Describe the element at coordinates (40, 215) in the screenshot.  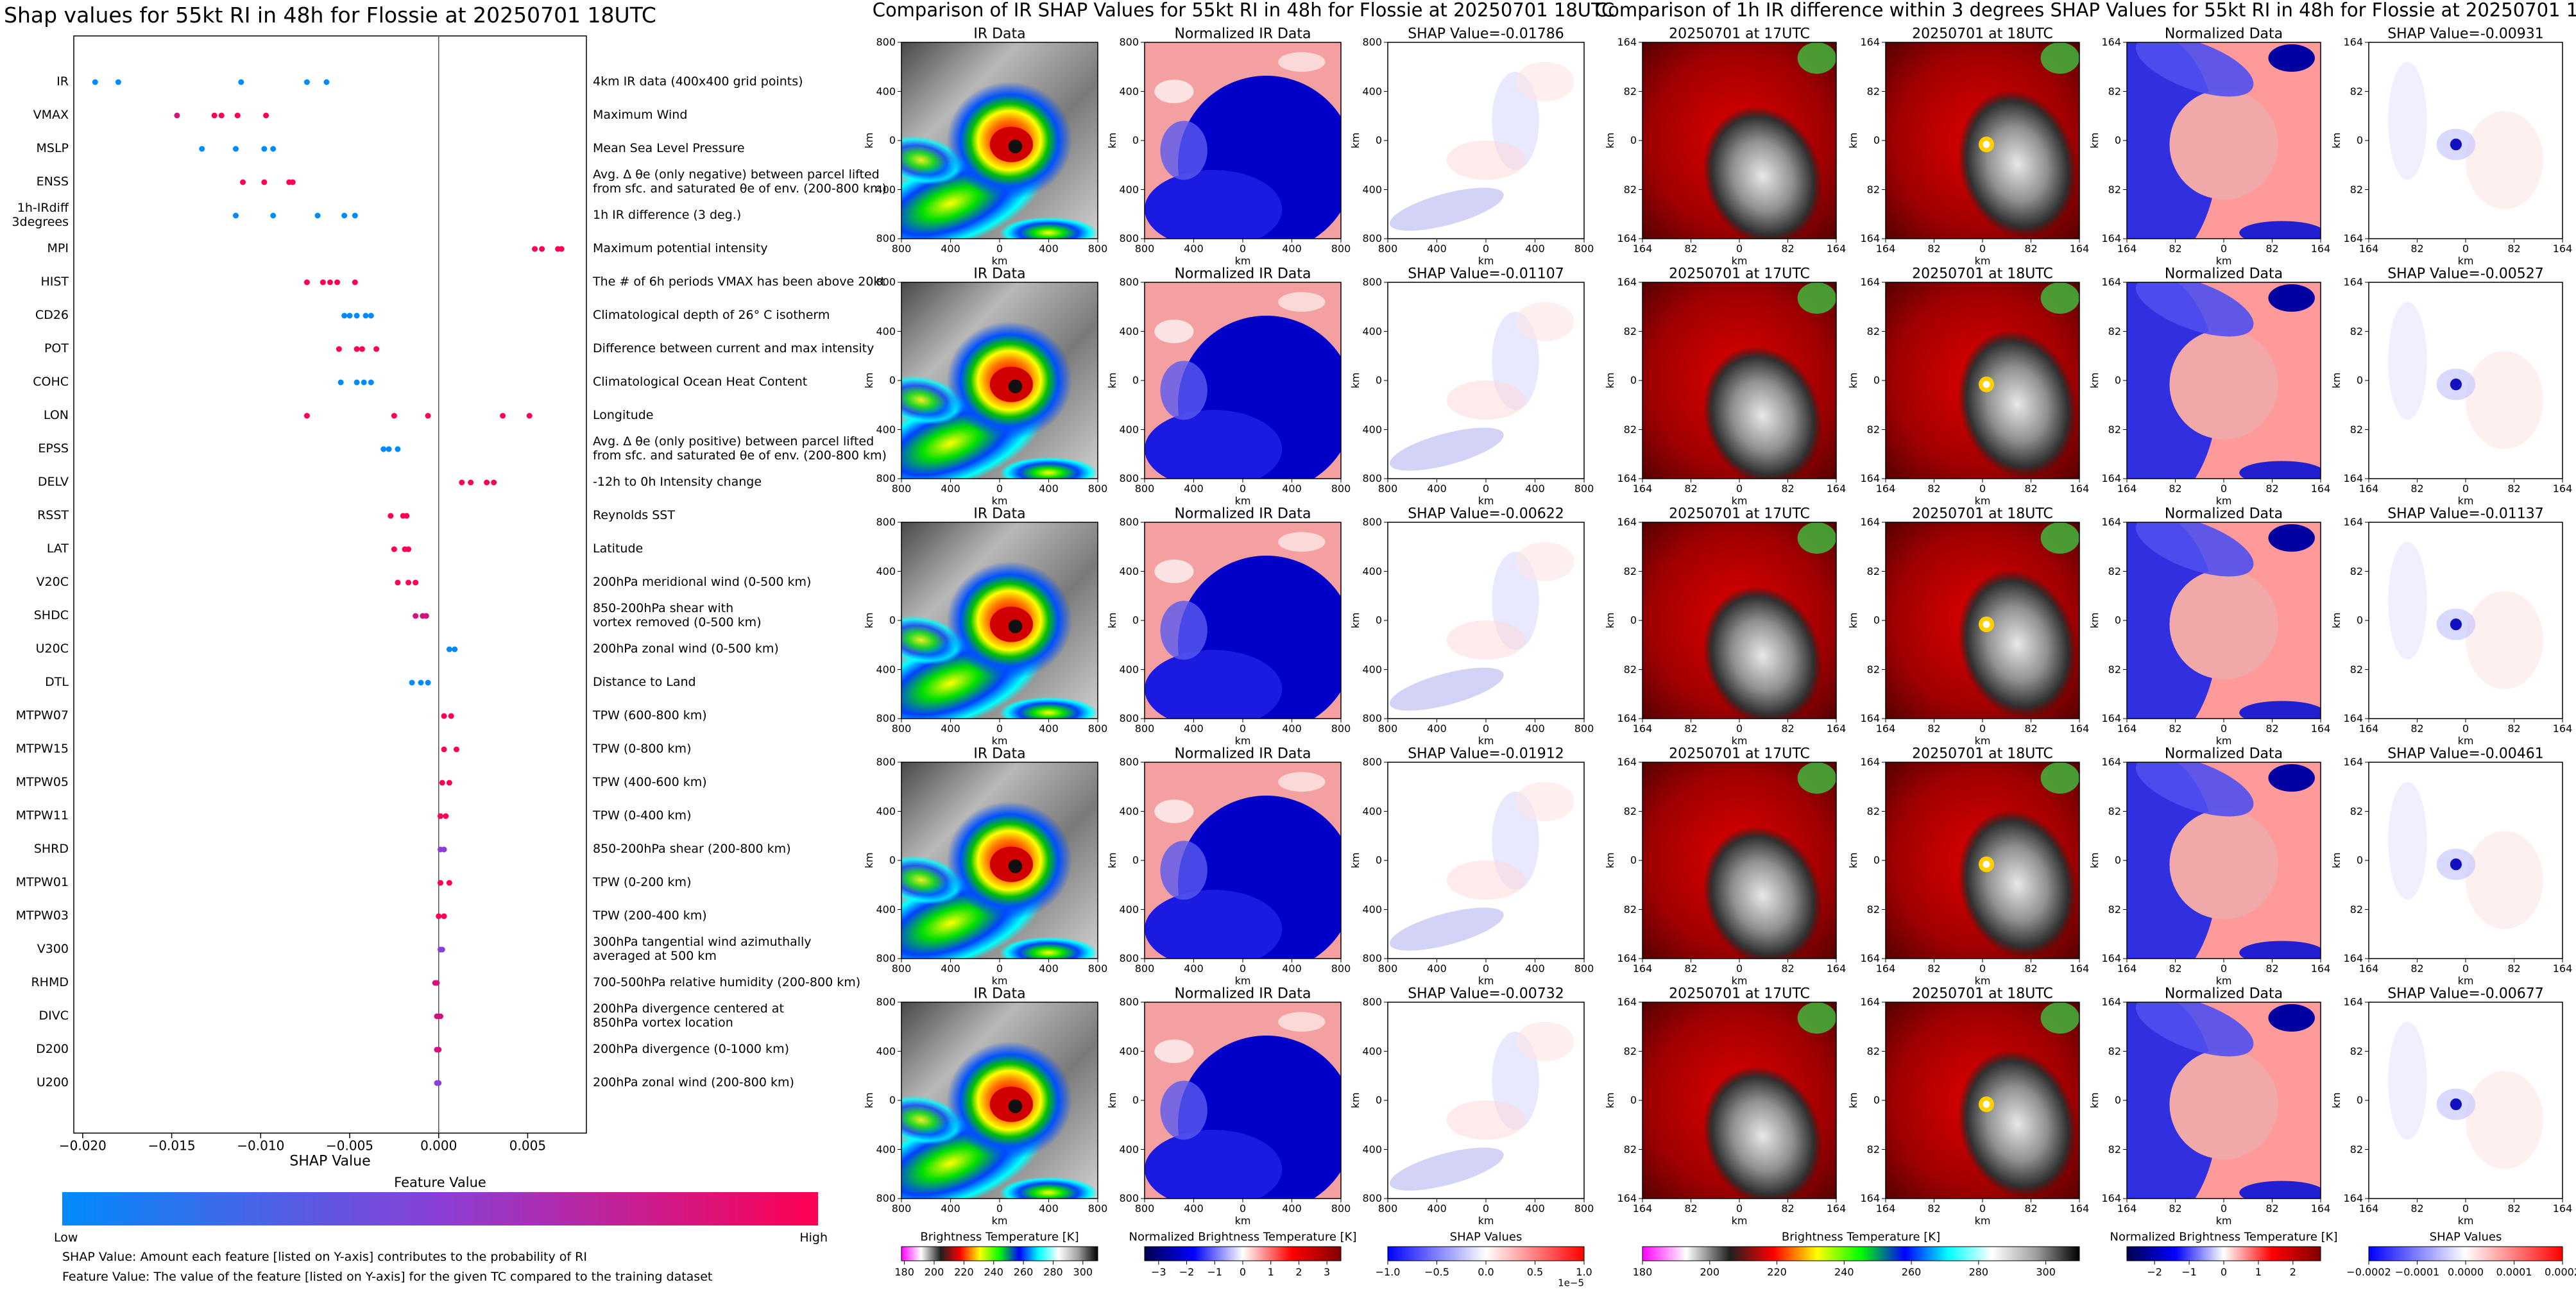
I see `y-tick-label: 1h-IRdiff 3degrees` at that location.